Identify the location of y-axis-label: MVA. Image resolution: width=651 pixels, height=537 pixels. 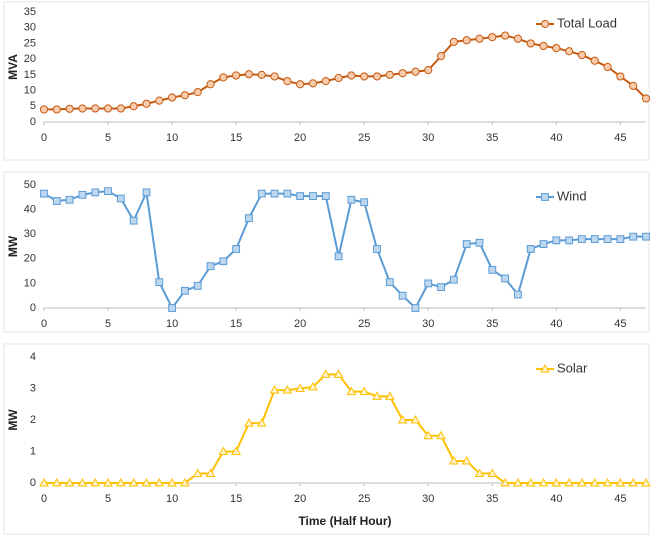
(13, 67).